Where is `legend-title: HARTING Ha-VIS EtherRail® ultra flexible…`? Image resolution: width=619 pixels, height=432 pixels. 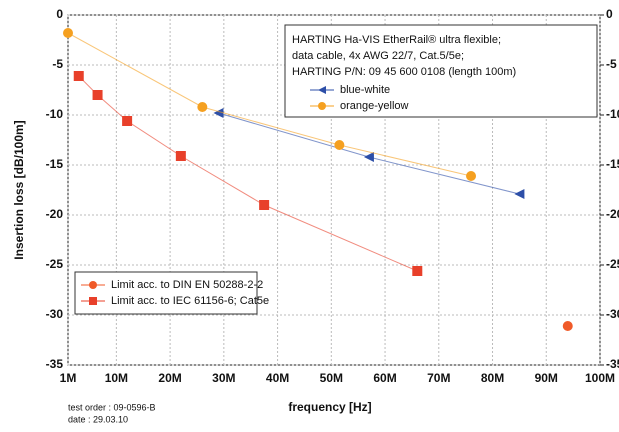 legend-title: HARTING Ha-VIS EtherRail® ultra flexible… is located at coordinates (396, 40).